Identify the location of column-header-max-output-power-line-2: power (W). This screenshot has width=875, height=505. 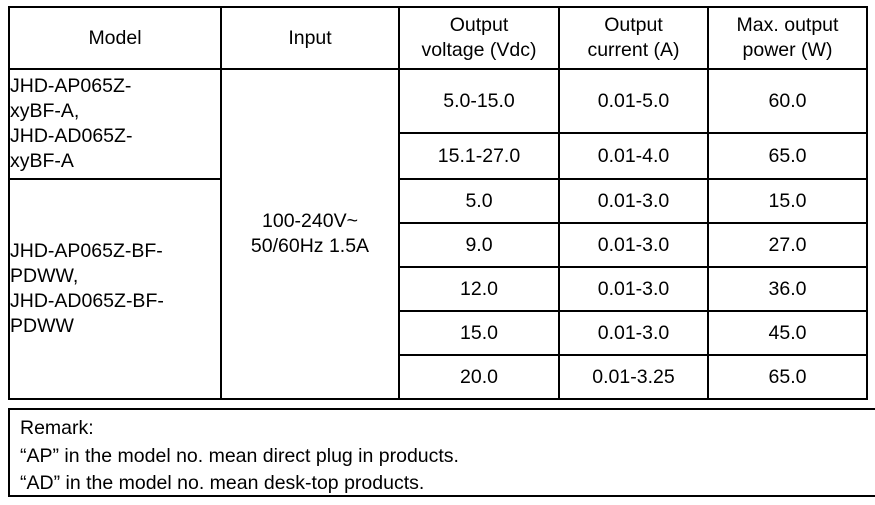
(787, 50).